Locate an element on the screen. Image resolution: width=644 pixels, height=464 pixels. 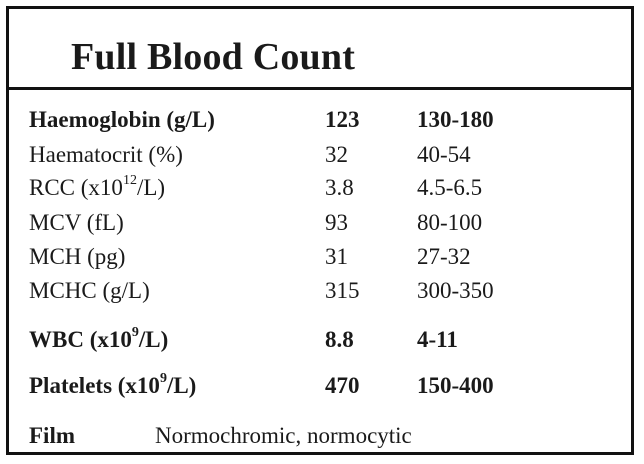
row-label: WBC (x109/L) is located at coordinates (99, 339).